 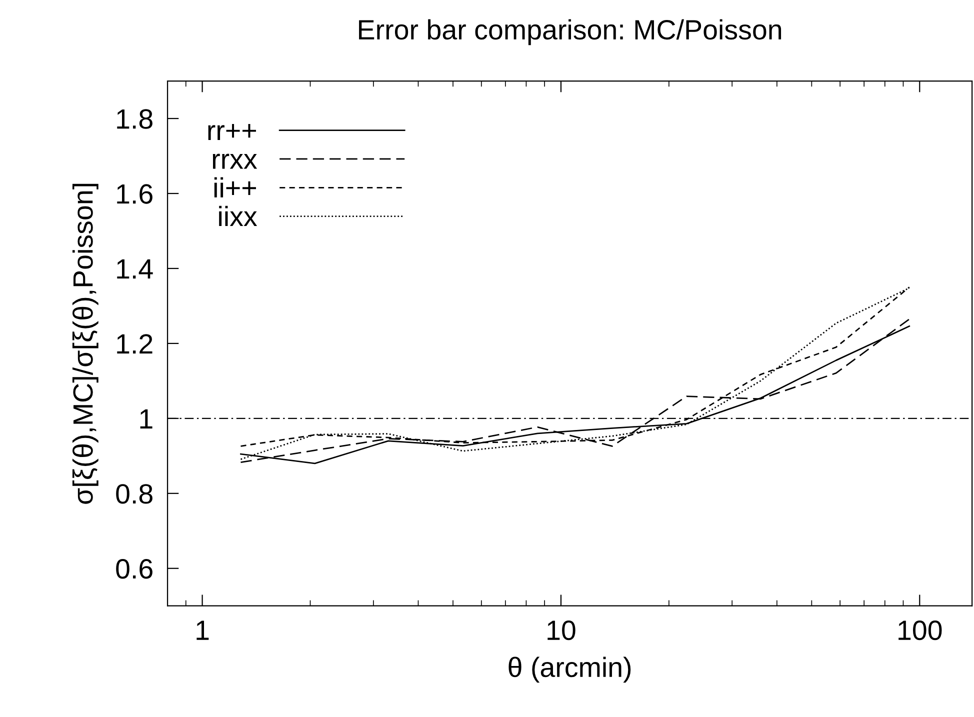 I want to click on y-tick-label: 1.2, so click(x=134, y=344).